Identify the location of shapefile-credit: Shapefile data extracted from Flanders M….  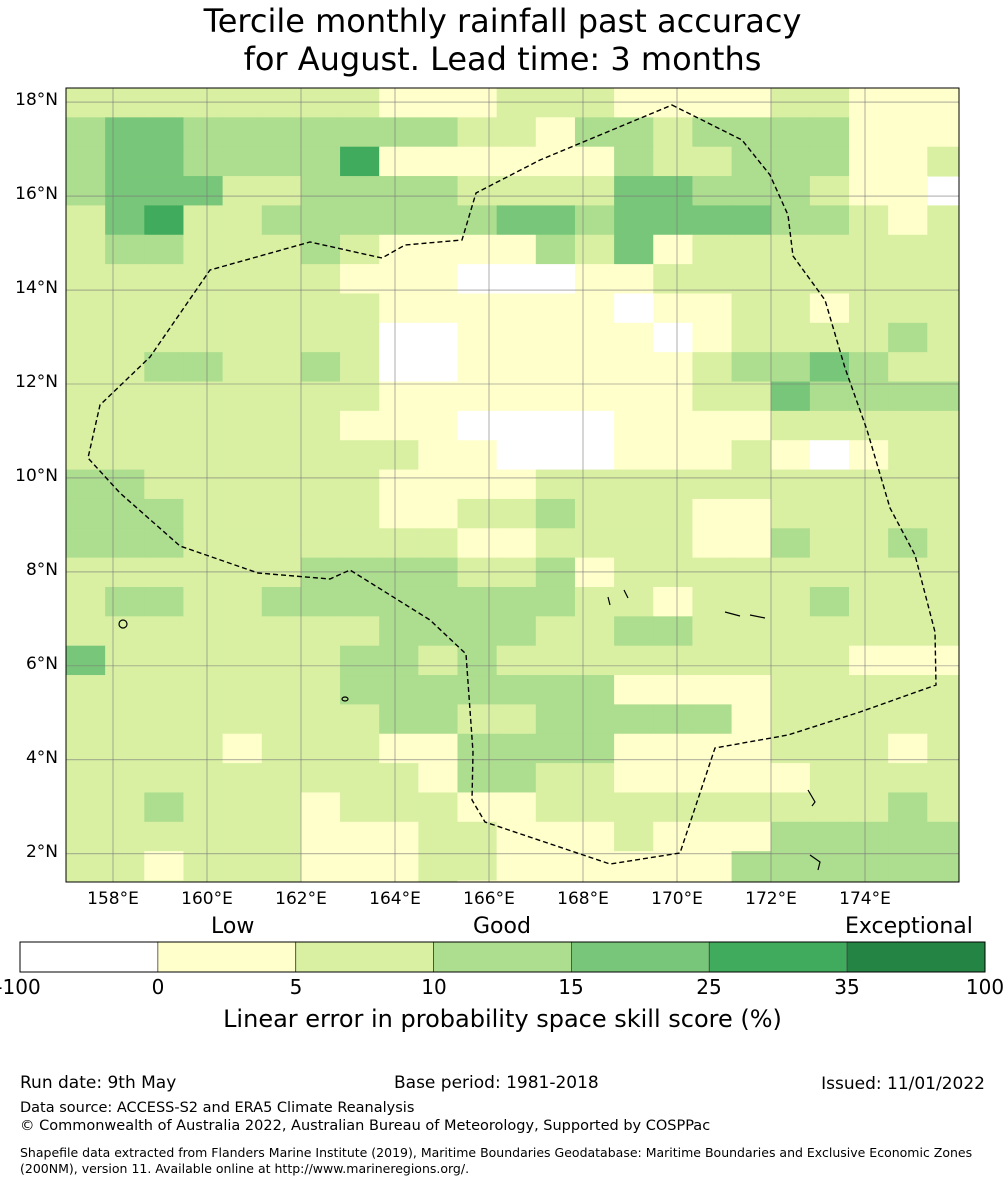
(496, 1160).